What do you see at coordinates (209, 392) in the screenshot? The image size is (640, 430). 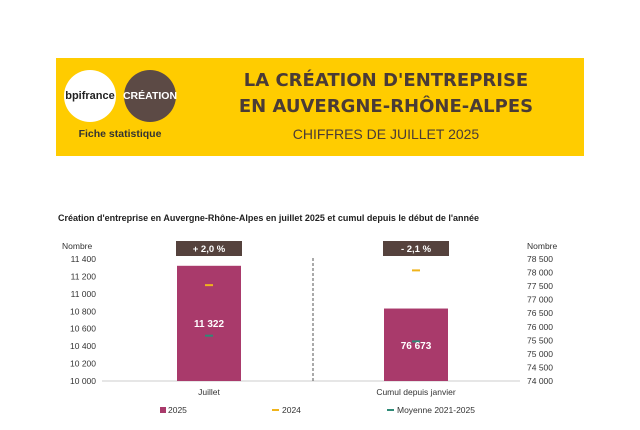 I see `category-label: Juillet` at bounding box center [209, 392].